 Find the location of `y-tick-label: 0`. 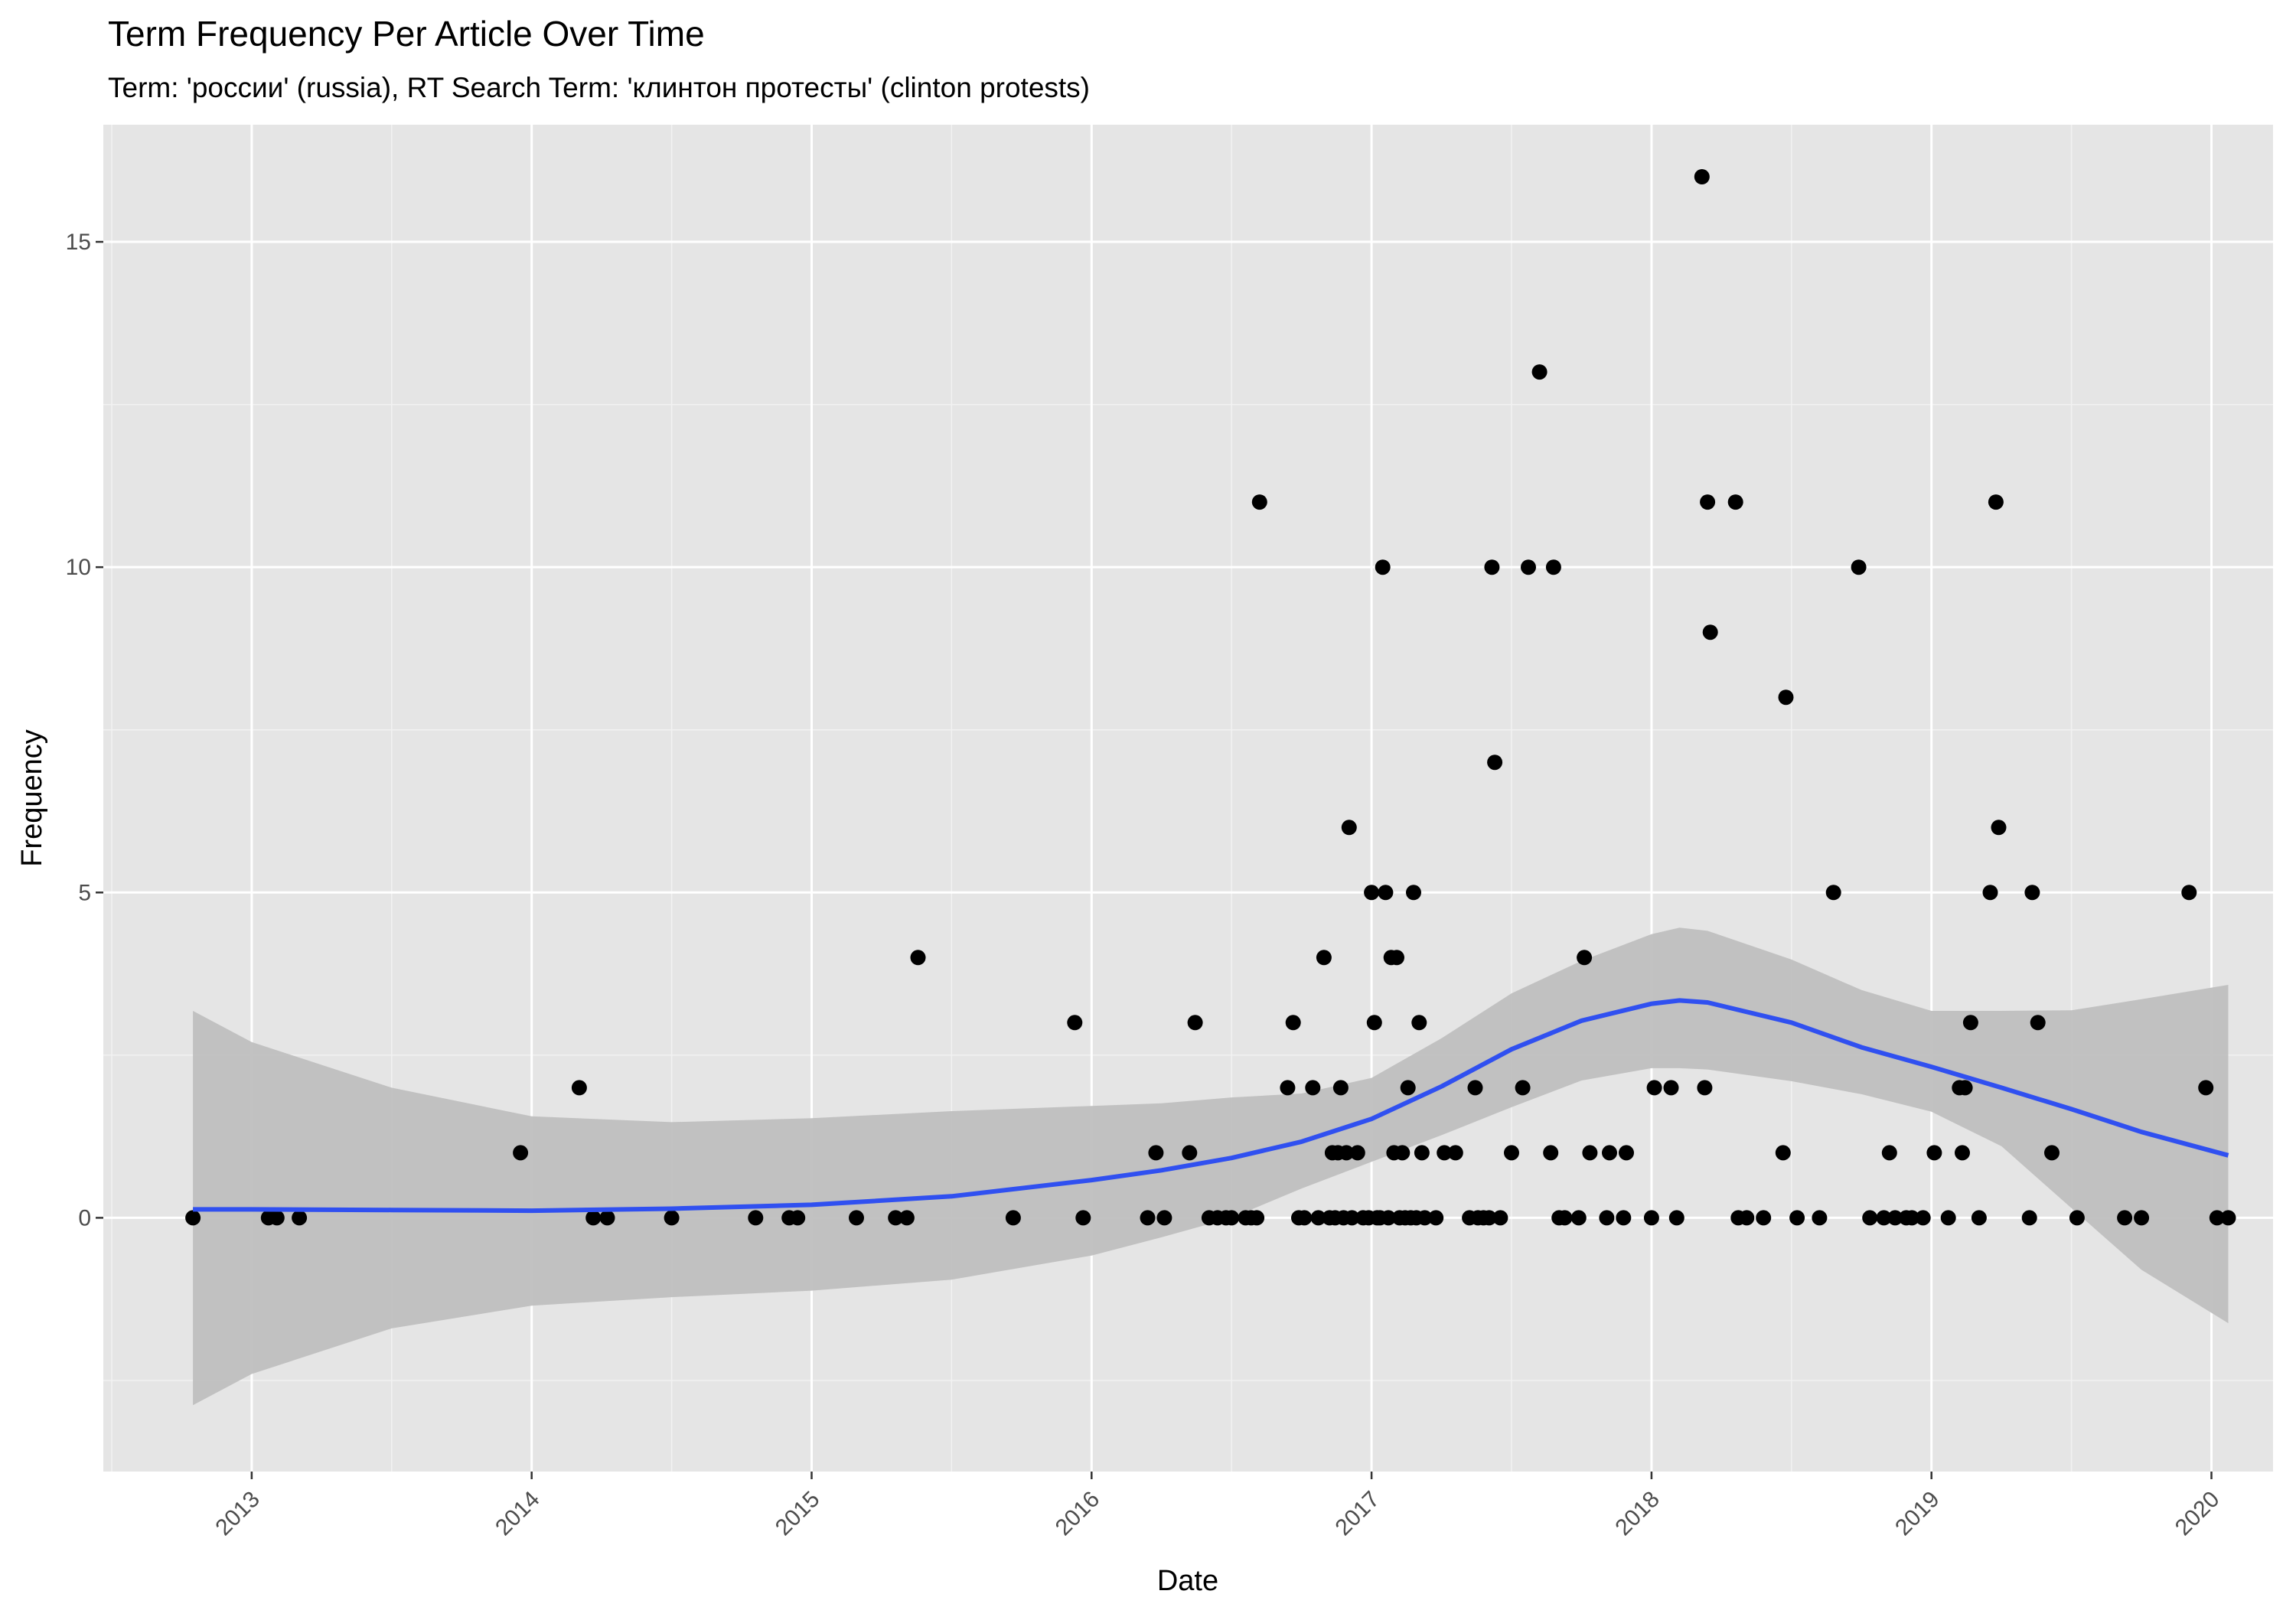

y-tick-label: 0 is located at coordinates (84, 1218).